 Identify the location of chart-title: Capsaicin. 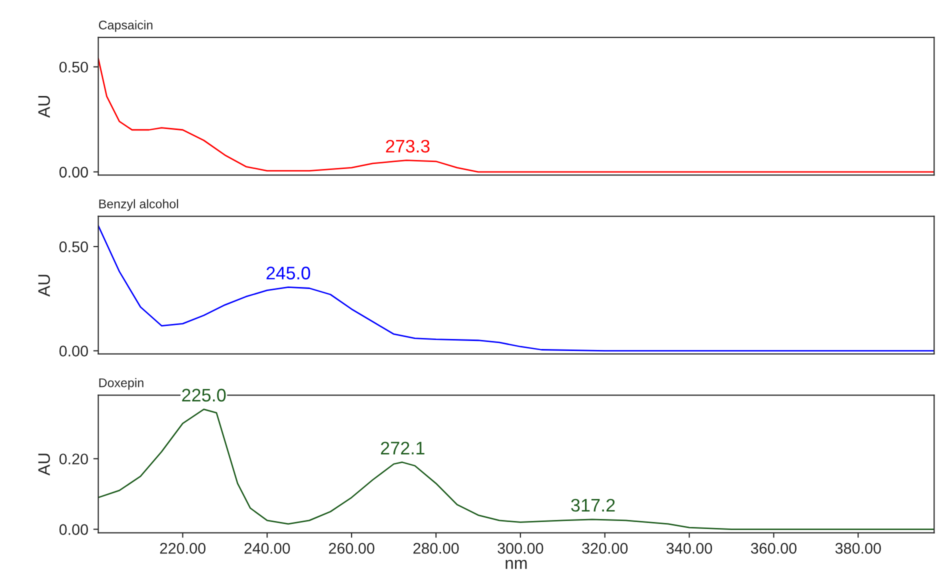
(125, 26).